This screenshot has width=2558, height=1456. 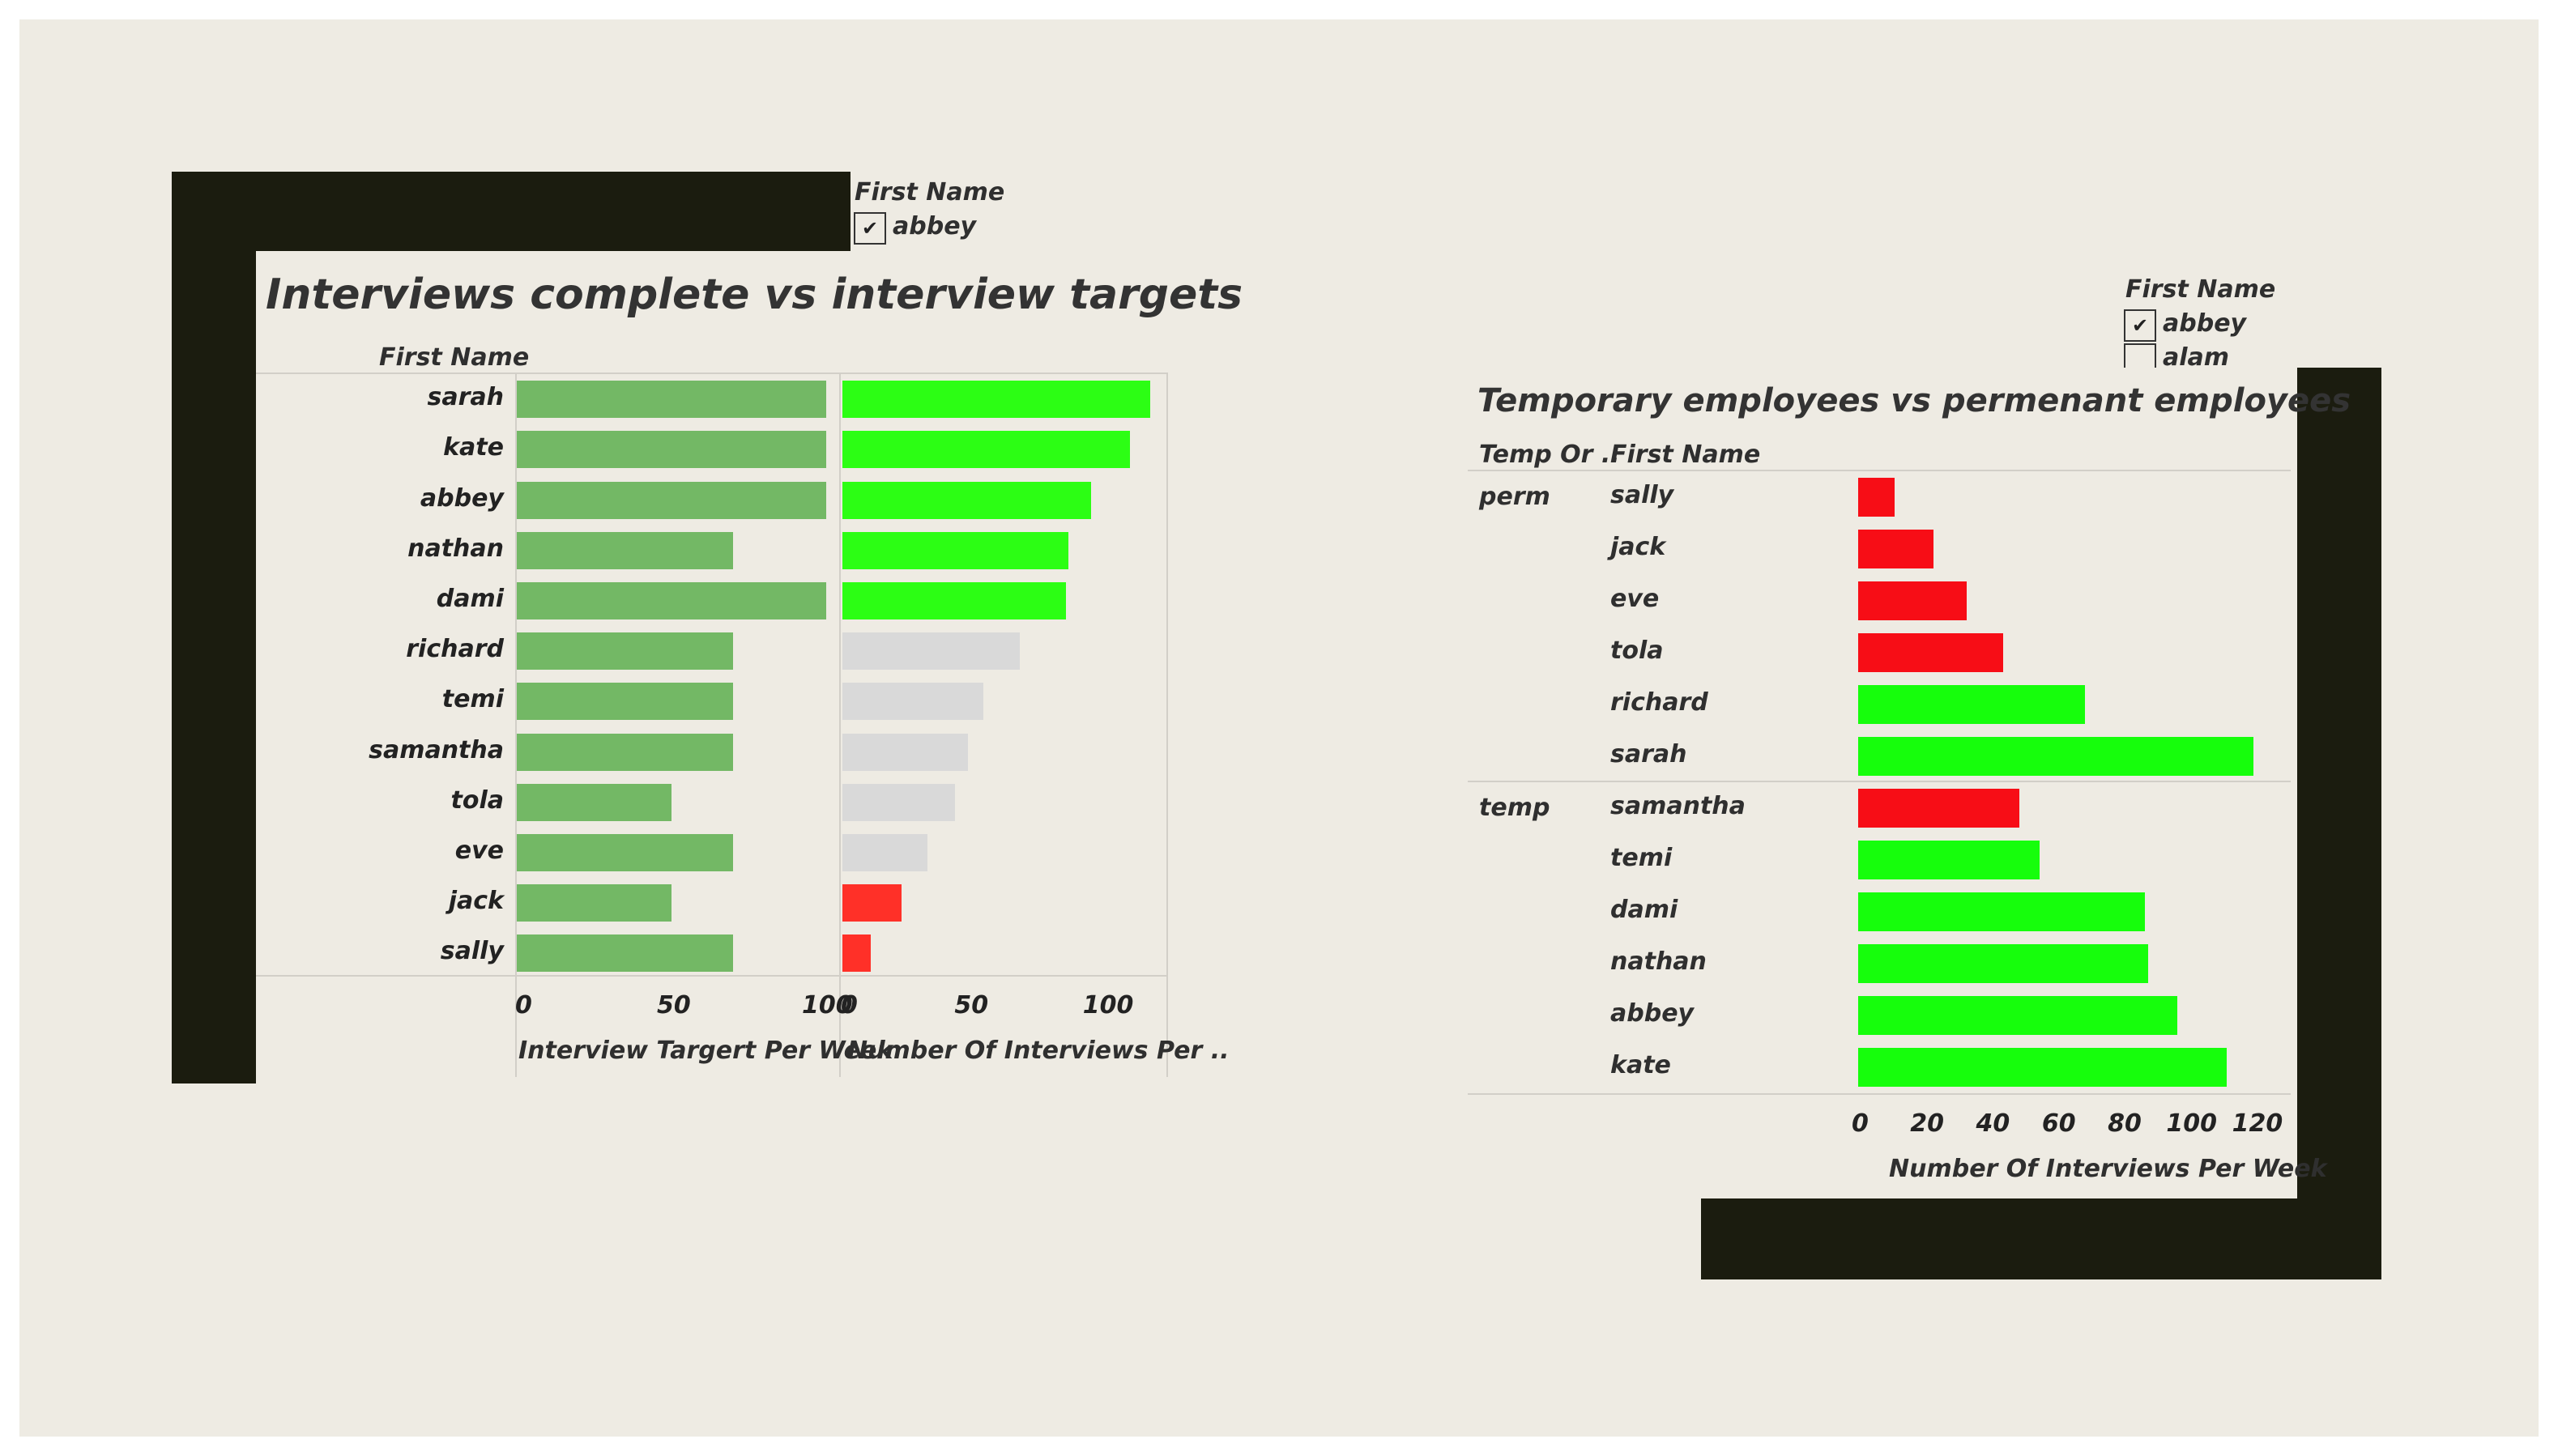 I want to click on right-row-label: temi, so click(x=1641, y=858).